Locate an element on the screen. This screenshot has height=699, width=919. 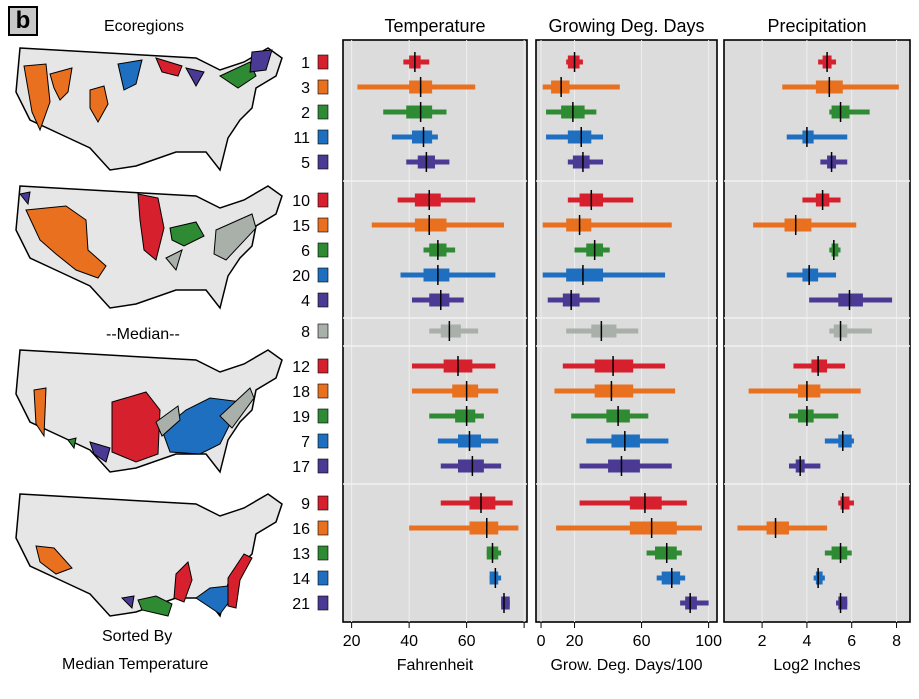
ecoregion-label: 6 is located at coordinates (305, 251).